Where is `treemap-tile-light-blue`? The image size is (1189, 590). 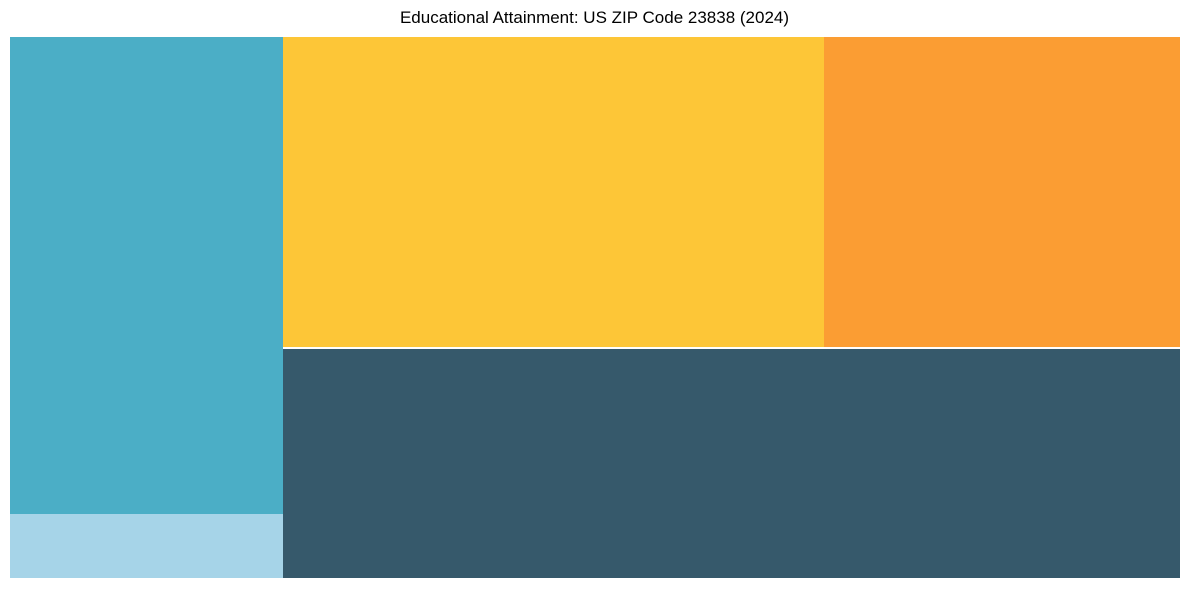 treemap-tile-light-blue is located at coordinates (146, 546).